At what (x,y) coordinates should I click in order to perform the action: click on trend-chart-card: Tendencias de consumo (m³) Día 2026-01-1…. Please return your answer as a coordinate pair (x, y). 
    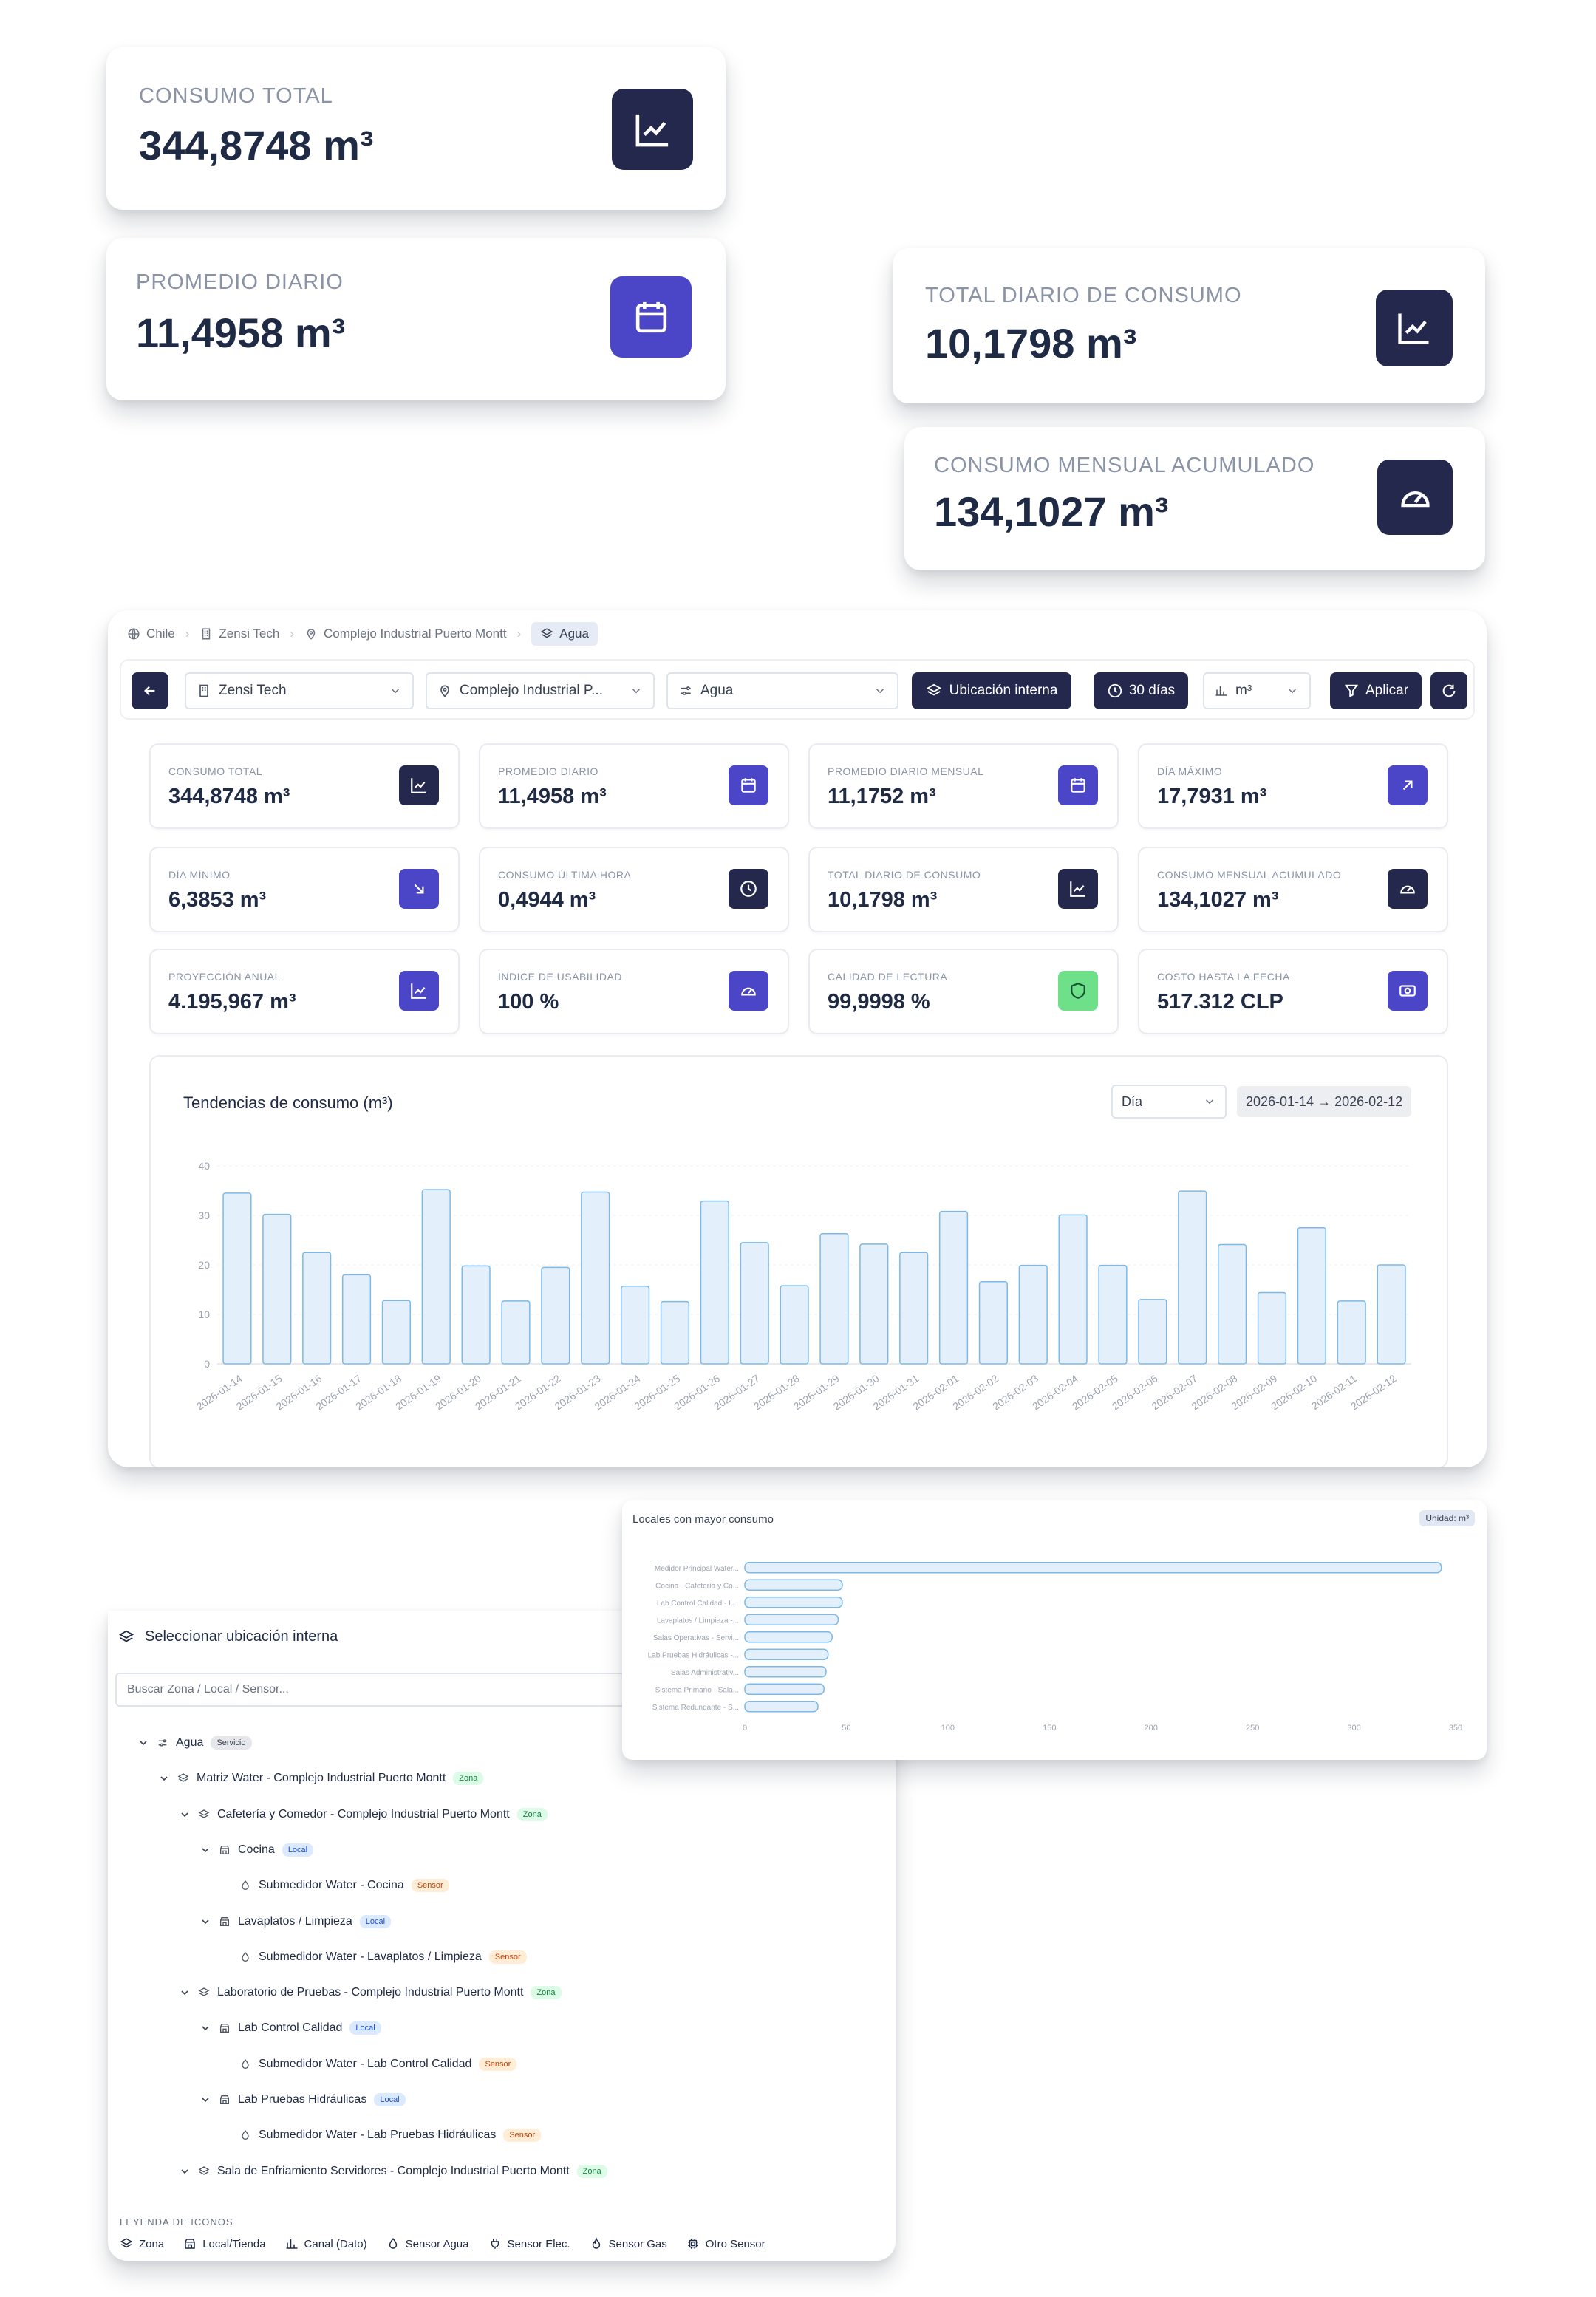
    Looking at the image, I should click on (798, 1261).